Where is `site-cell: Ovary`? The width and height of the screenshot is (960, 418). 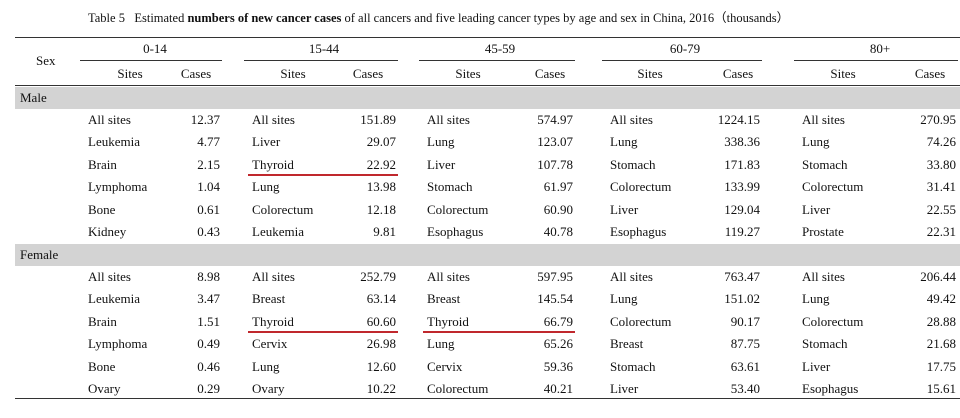
site-cell: Ovary is located at coordinates (268, 388).